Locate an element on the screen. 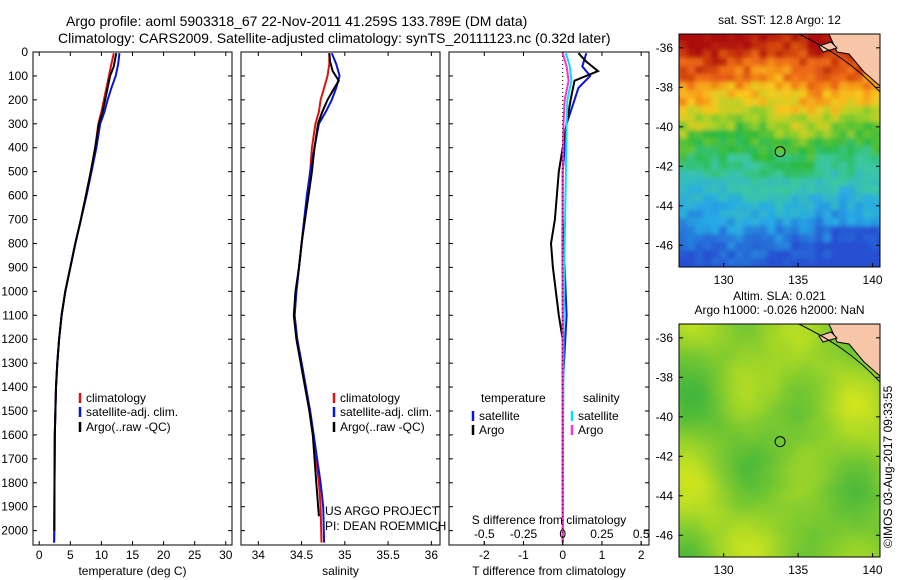  series-line is located at coordinates (316, 285).